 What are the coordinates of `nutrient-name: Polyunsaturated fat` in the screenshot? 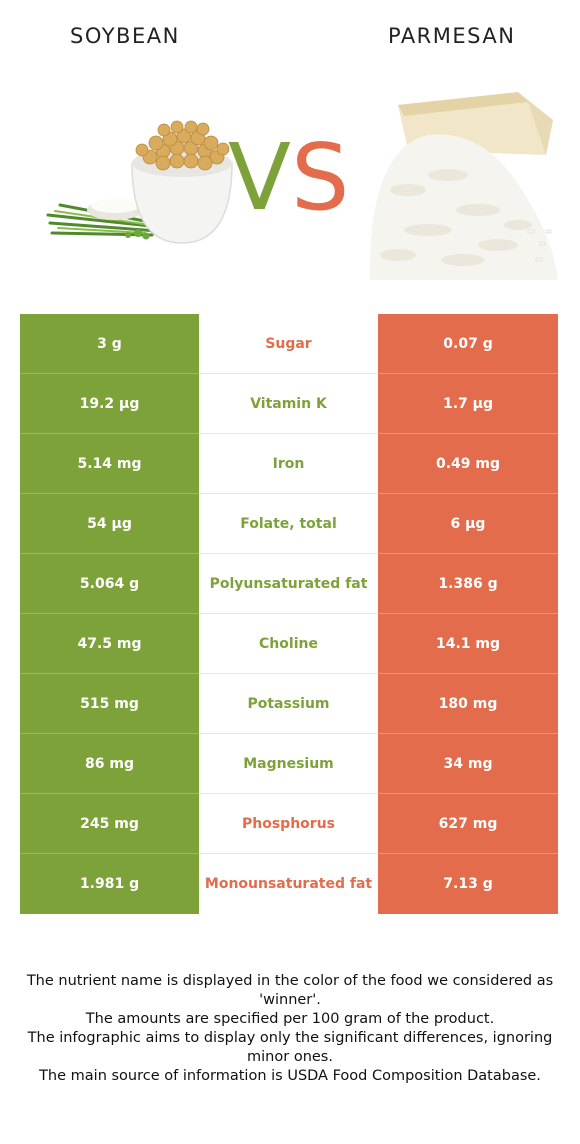 It's located at (288, 584).